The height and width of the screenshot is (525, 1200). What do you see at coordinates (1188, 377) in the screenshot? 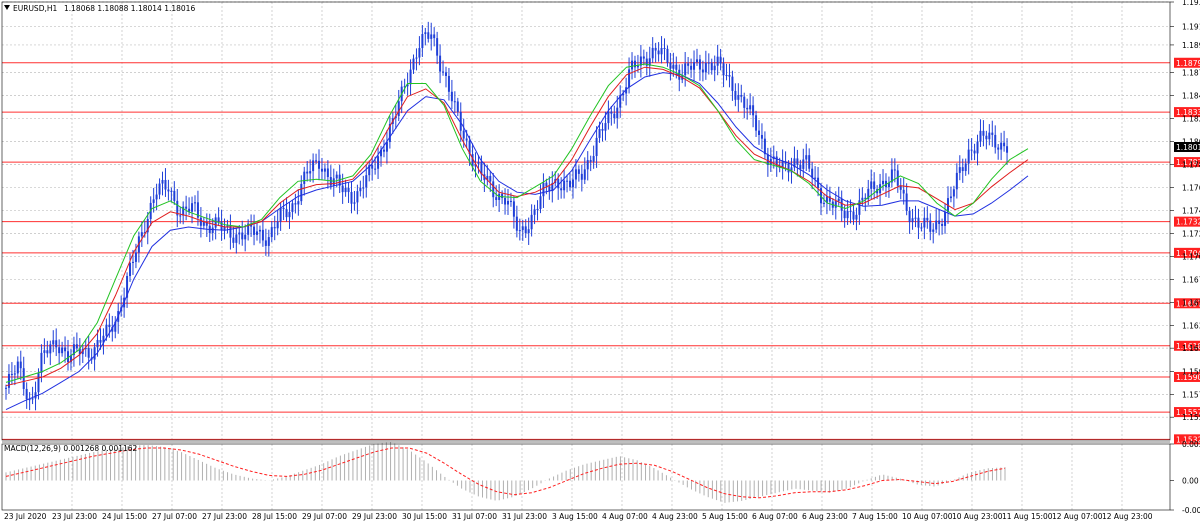
I see `level-label: 1.15900` at bounding box center [1188, 377].